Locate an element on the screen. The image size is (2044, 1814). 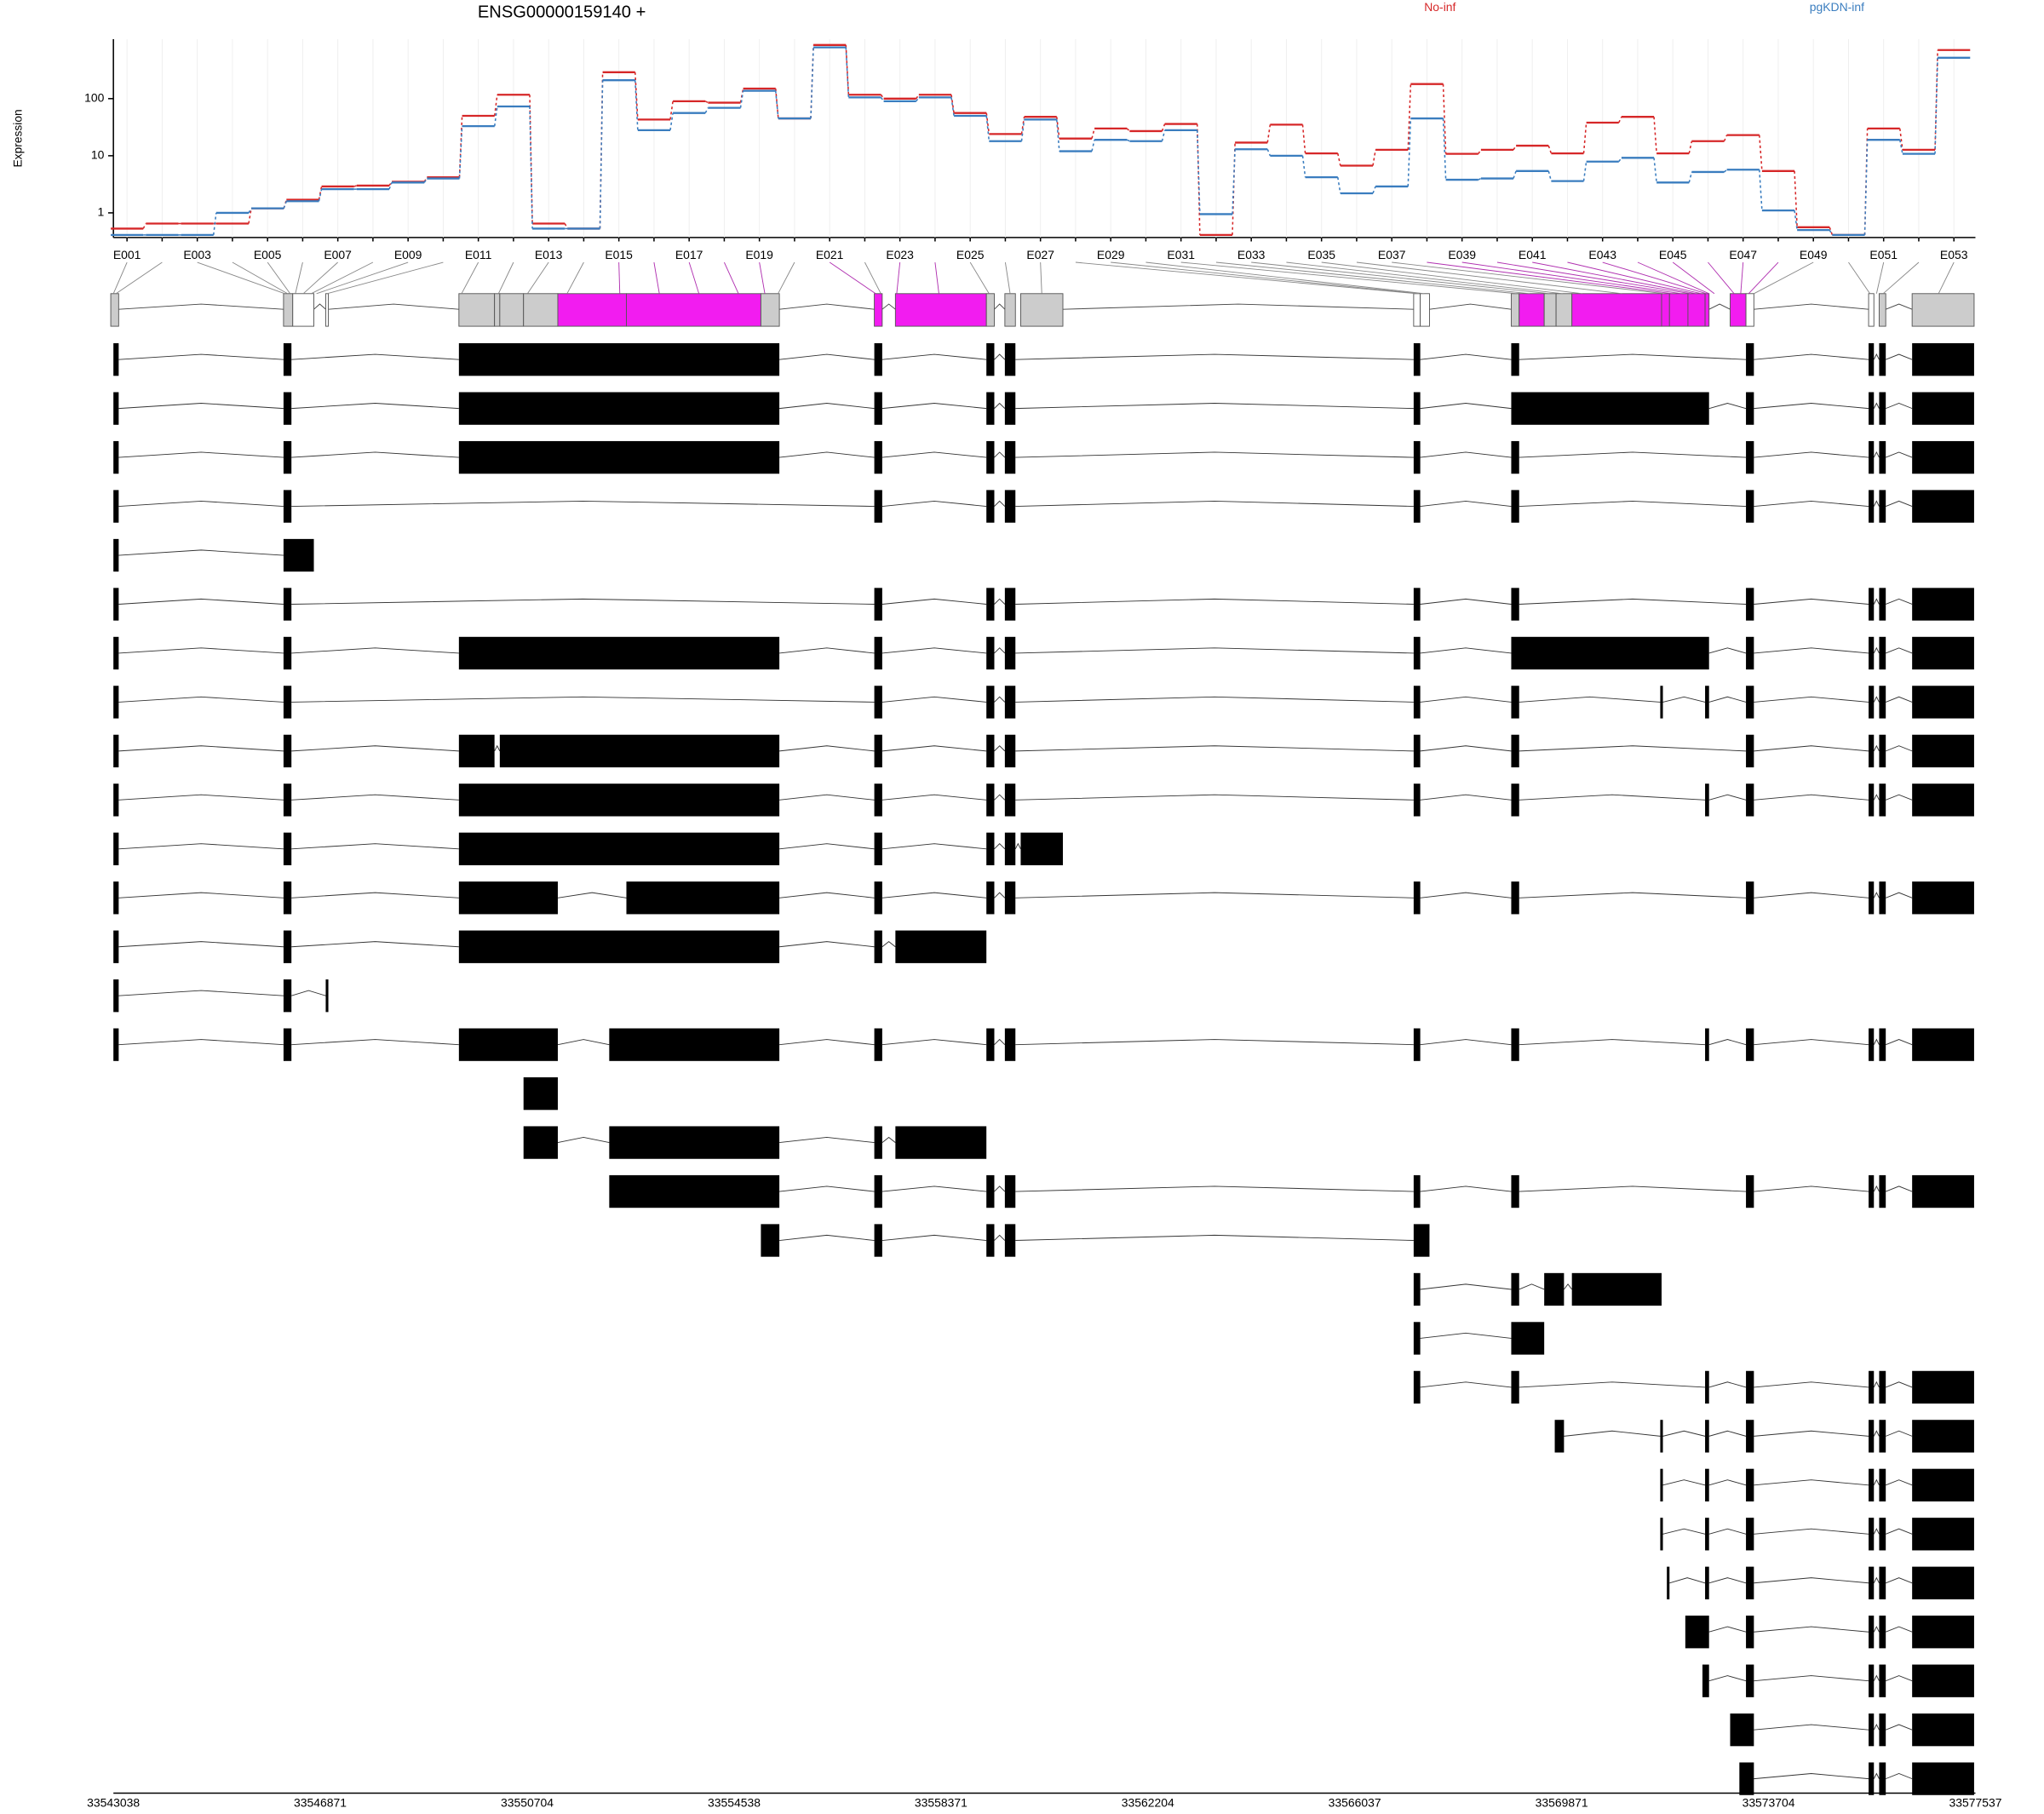
x-tick-label: E047 is located at coordinates (1743, 254).